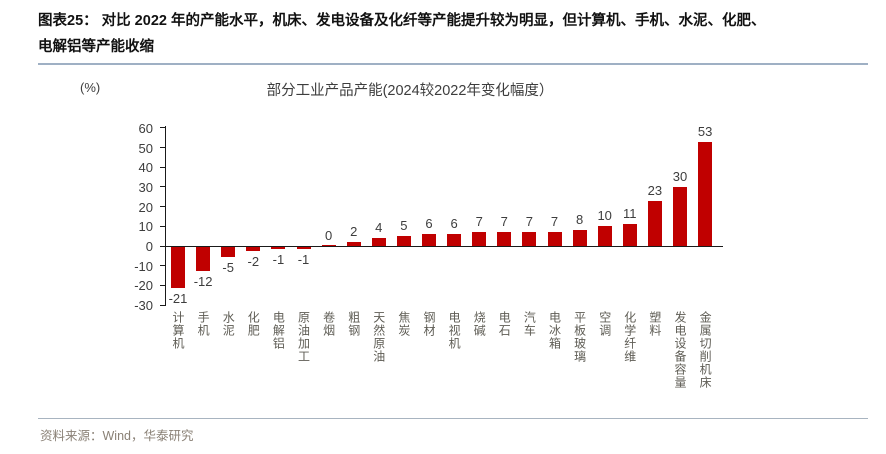 This screenshot has width=886, height=454. Describe the element at coordinates (453, 64) in the screenshot. I see `caption-divider-line` at that location.